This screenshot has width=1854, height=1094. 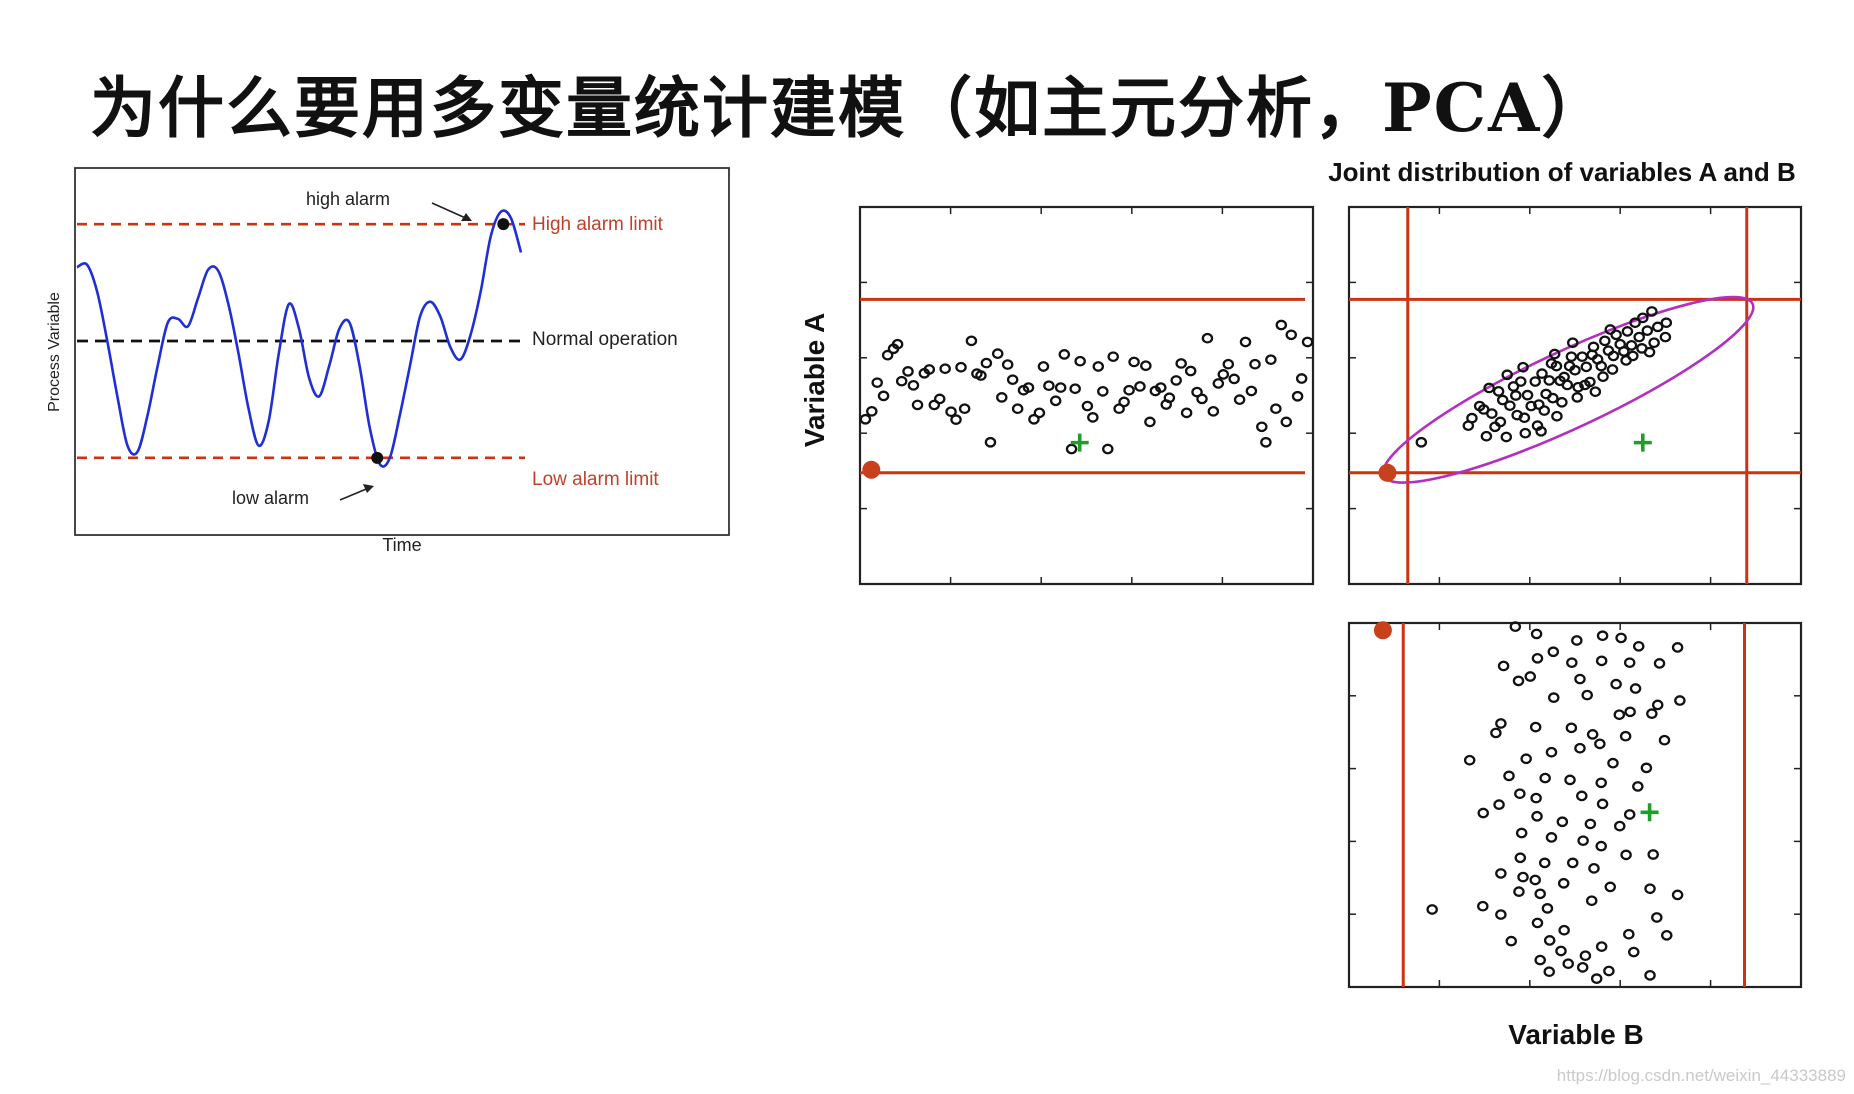 I want to click on high-alarm-arrowhead, so click(x=466, y=217).